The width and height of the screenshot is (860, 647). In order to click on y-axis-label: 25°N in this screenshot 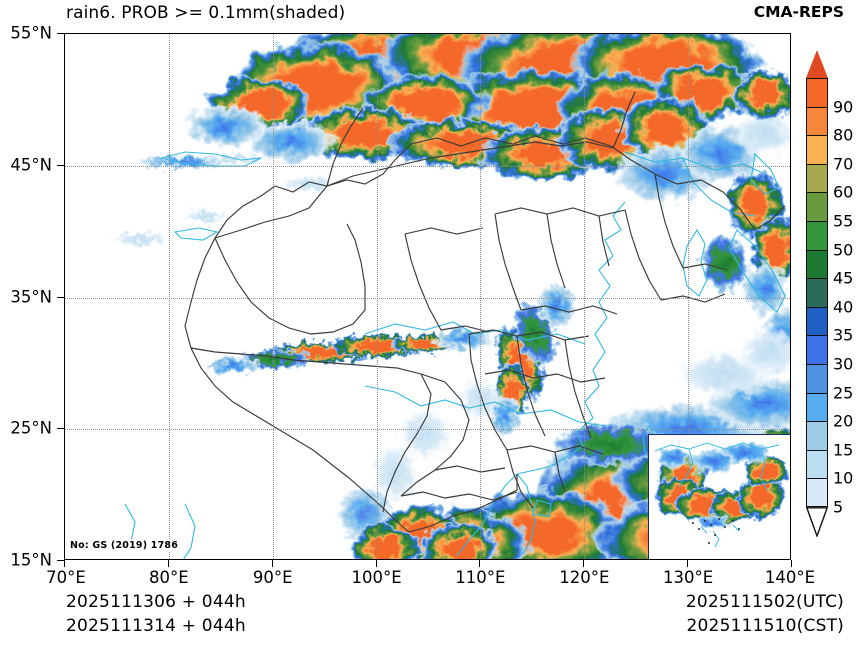, I will do `click(31, 428)`.